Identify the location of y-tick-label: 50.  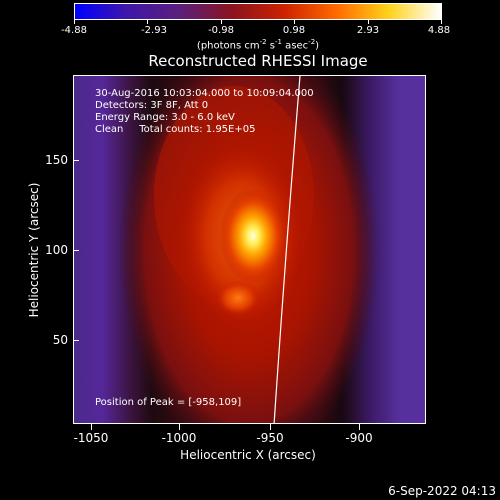
(60, 340).